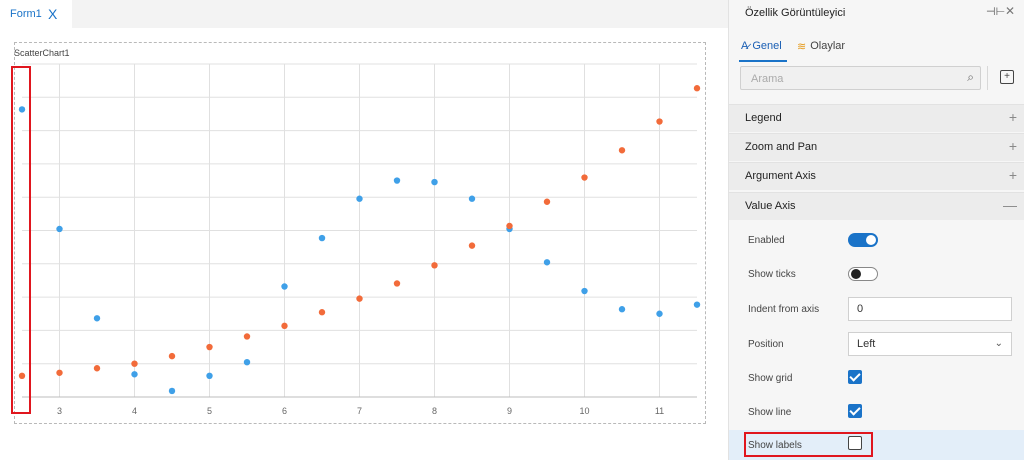 The image size is (1024, 460). What do you see at coordinates (509, 411) in the screenshot?
I see `x-tick-label: 9` at bounding box center [509, 411].